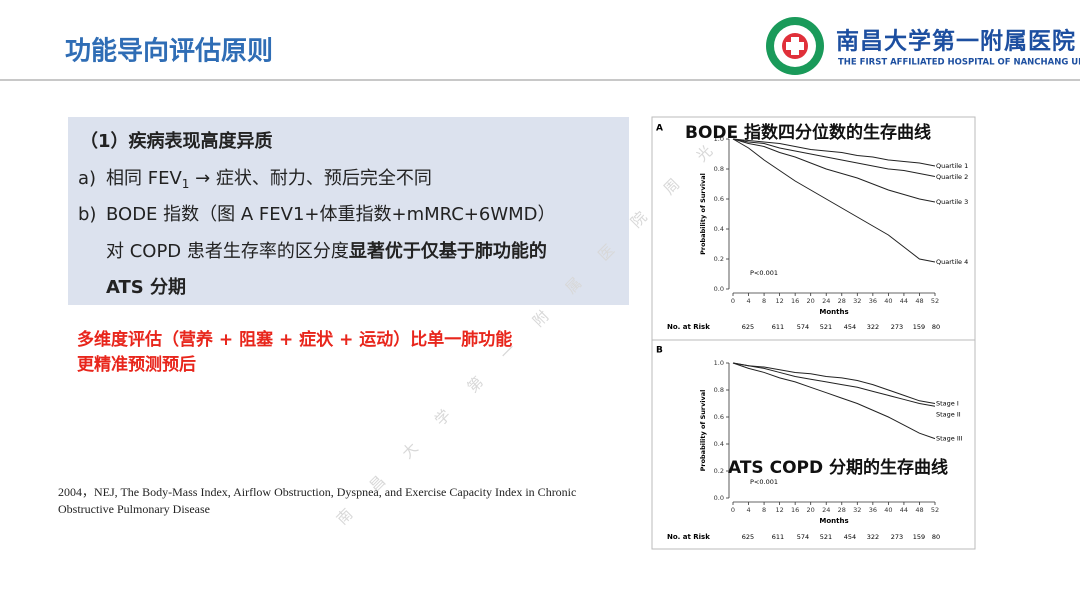 The image size is (1080, 608). I want to click on panel-label: B, so click(659, 351).